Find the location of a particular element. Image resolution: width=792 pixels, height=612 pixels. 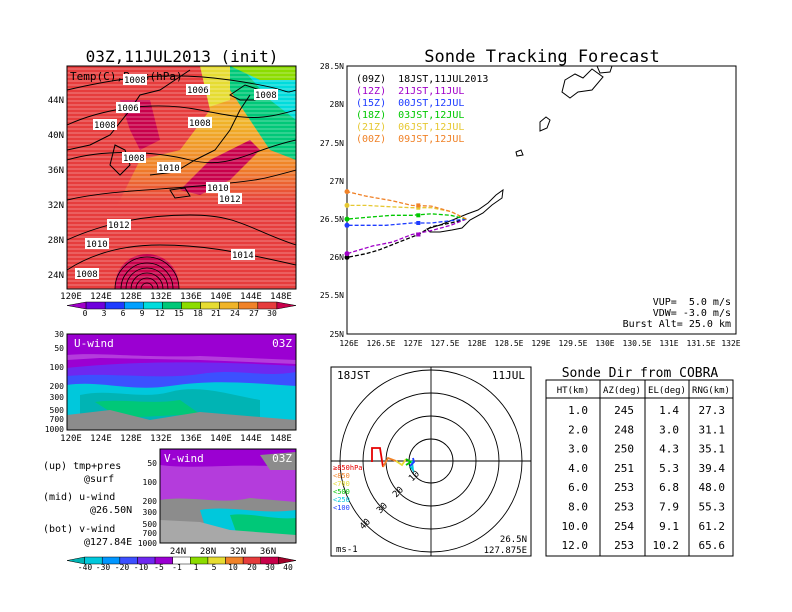

cobra-cell: 251 is located at coordinates (624, 468).